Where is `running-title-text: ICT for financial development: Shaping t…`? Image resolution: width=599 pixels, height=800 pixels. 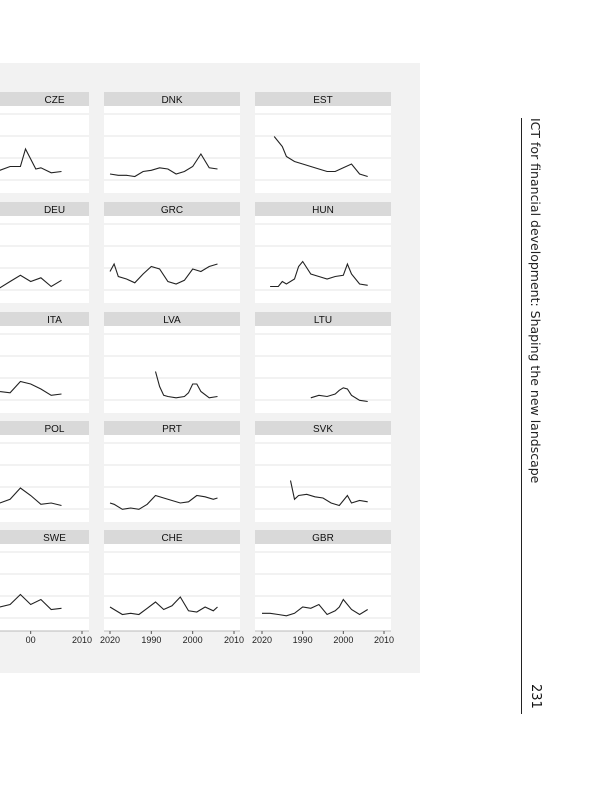 running-title-text: ICT for financial development: Shaping t… is located at coordinates (535, 301).